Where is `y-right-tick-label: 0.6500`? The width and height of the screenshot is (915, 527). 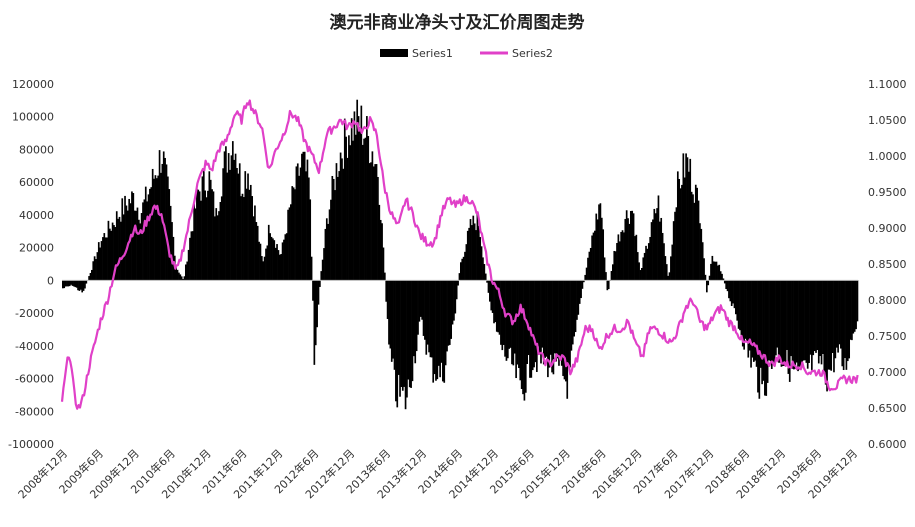
y-right-tick-label: 0.6500 is located at coordinates (887, 408).